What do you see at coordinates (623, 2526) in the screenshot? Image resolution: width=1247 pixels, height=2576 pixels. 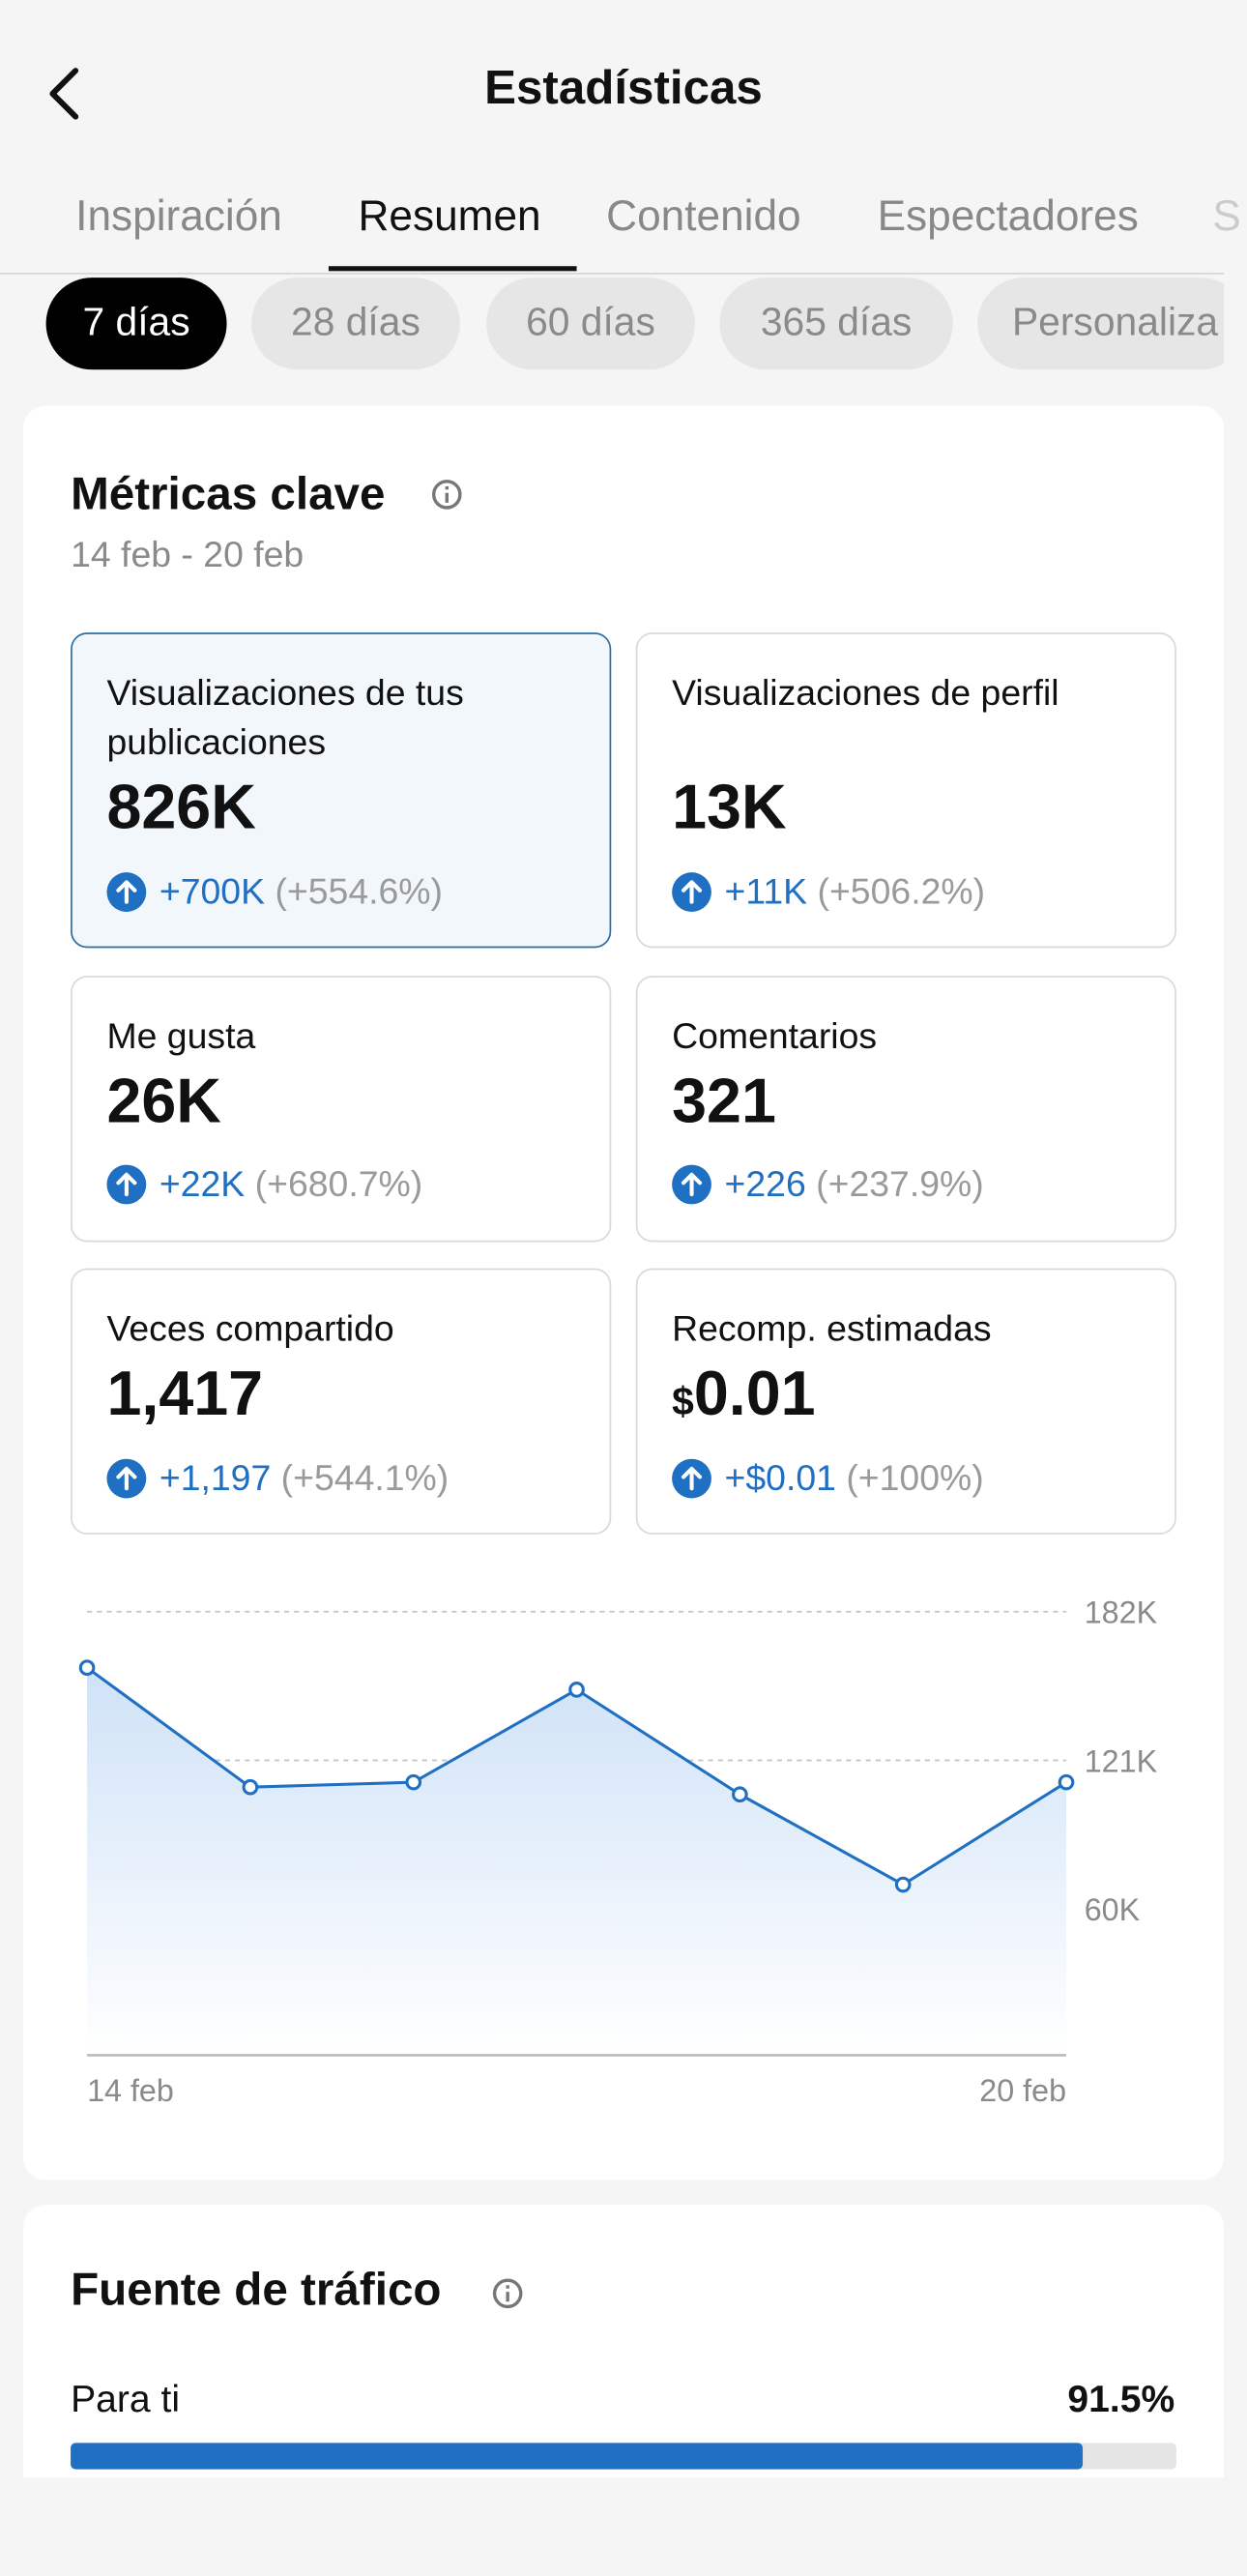 I see `bottom-bar` at bounding box center [623, 2526].